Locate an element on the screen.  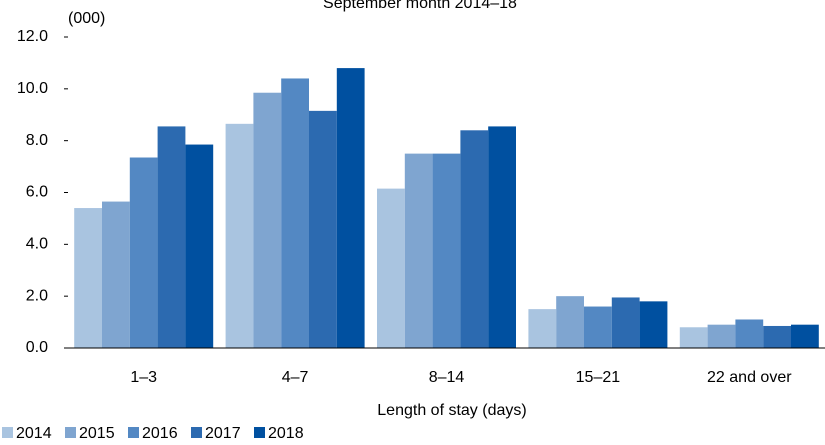
y-tick-label: 0.0 is located at coordinates (37, 347).